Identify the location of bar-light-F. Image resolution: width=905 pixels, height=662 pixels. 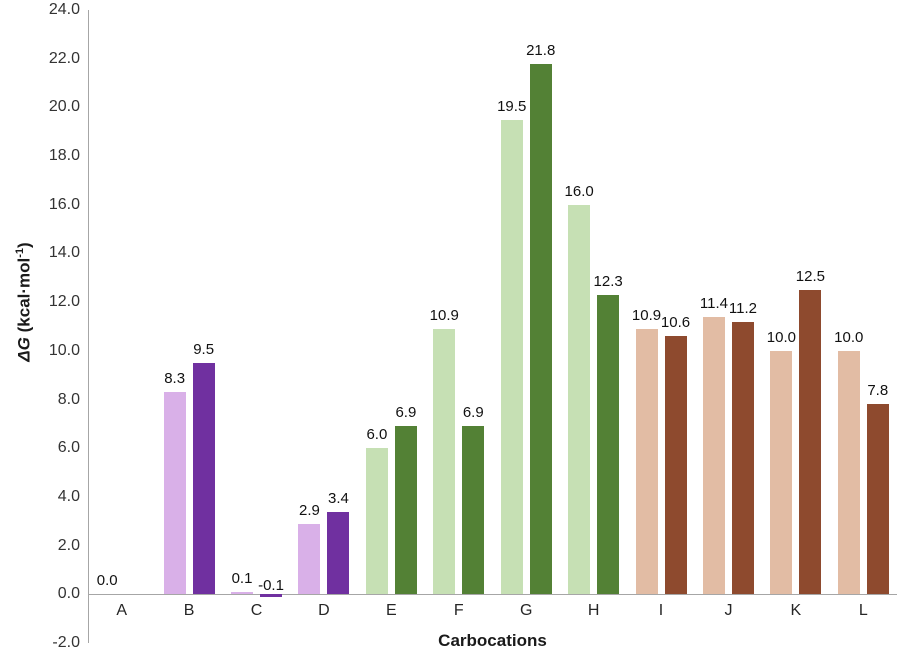
(444, 461).